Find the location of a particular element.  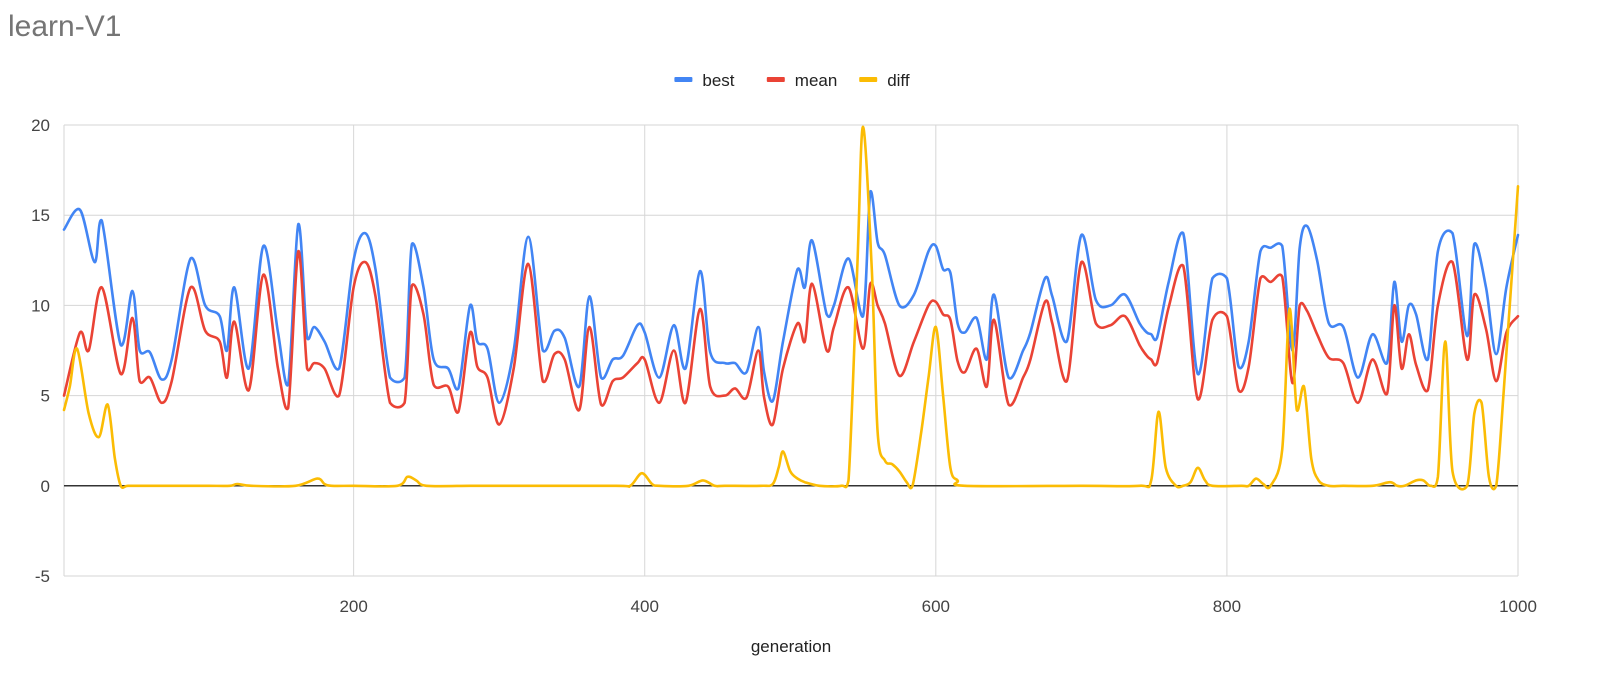

y-axis-ticks: -5 0 5 10 15 20 is located at coordinates (40, 351).